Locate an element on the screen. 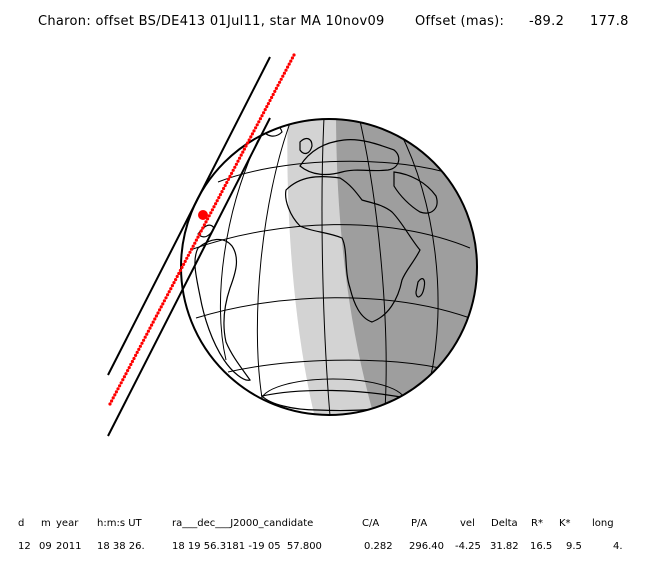  title-offset-label: Offset (mas): is located at coordinates (460, 21).